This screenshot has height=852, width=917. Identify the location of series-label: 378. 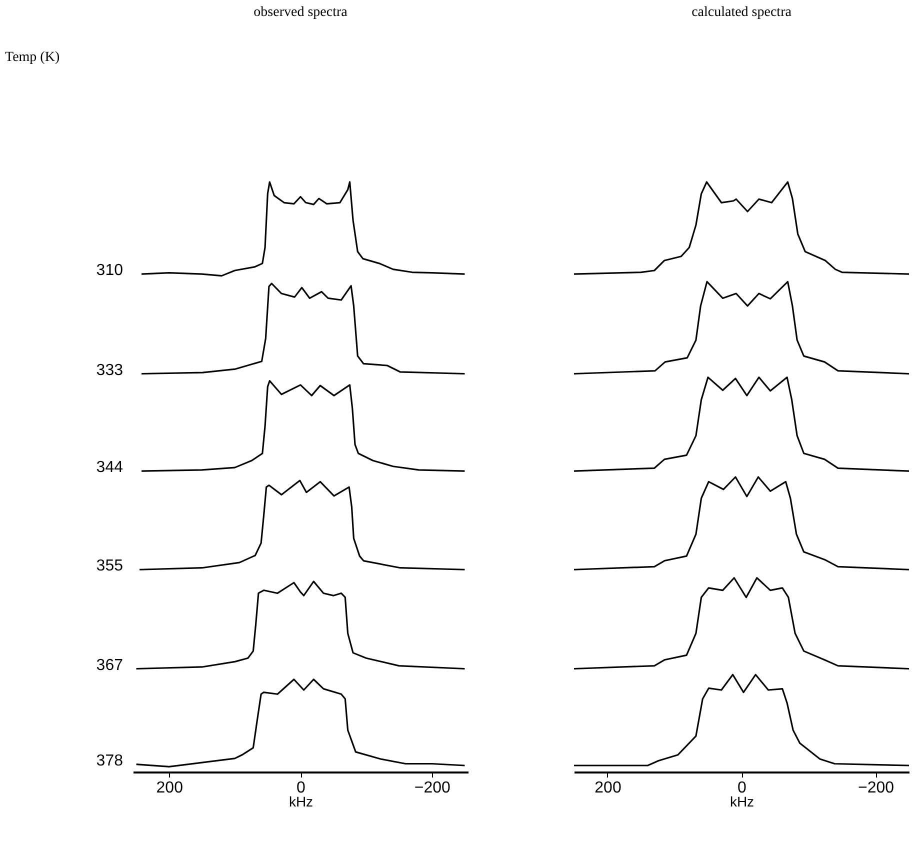
(110, 761).